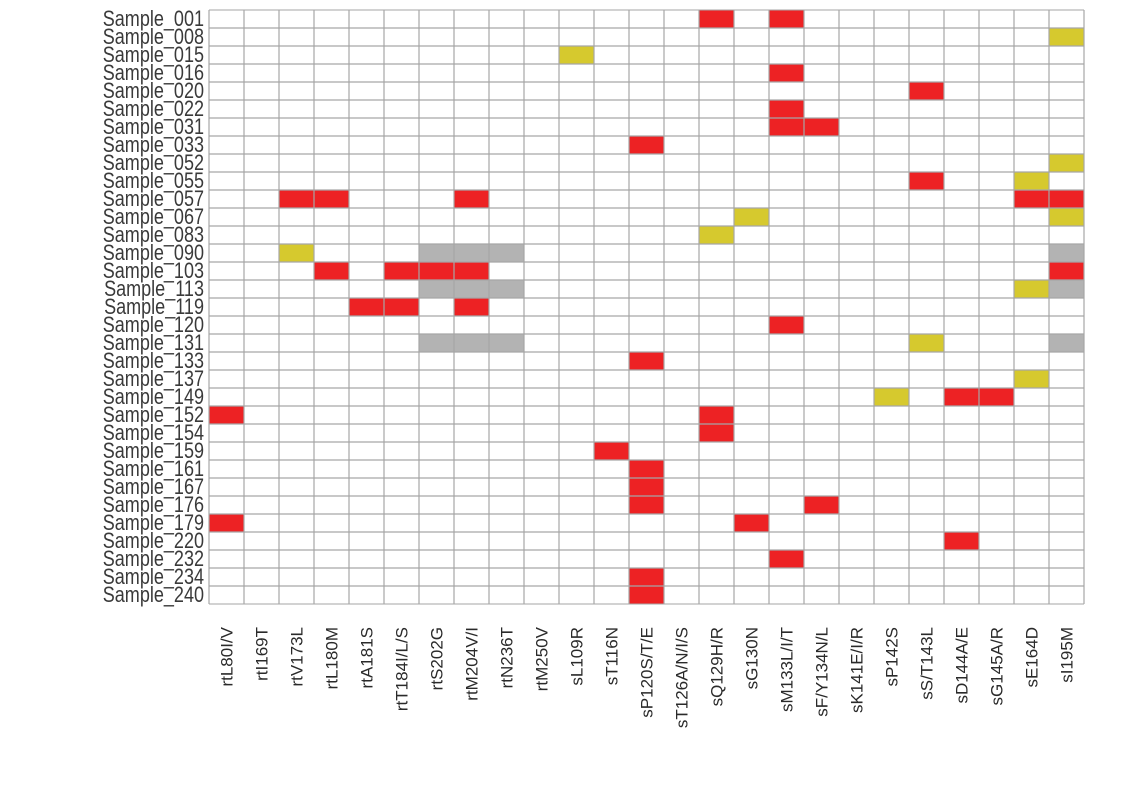 The height and width of the screenshot is (794, 1121). What do you see at coordinates (153, 163) in the screenshot?
I see `row-label: Sample_052` at bounding box center [153, 163].